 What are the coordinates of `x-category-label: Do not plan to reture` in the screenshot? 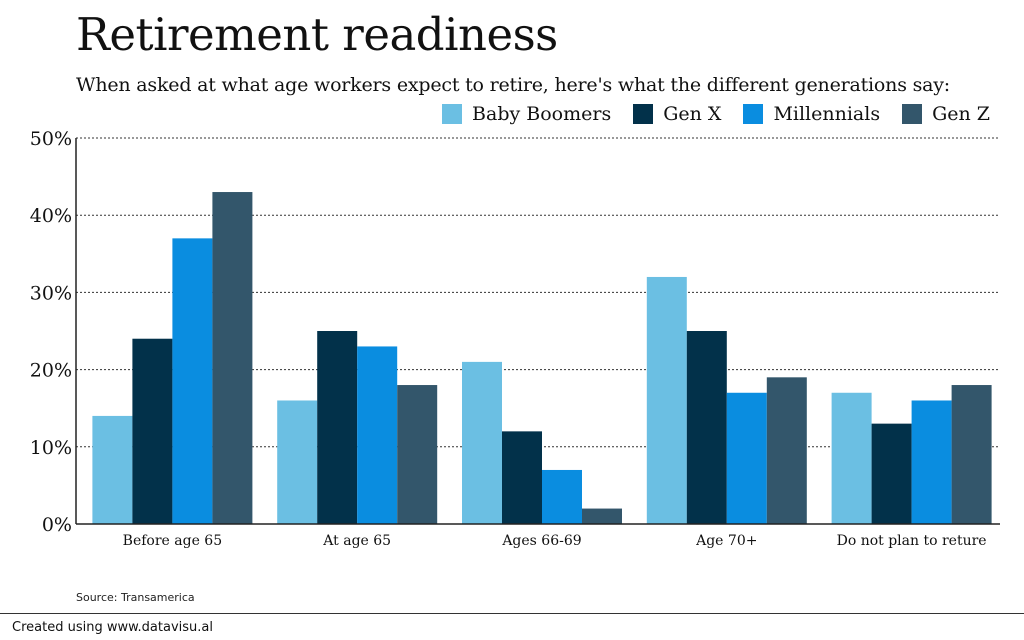 It's located at (912, 541).